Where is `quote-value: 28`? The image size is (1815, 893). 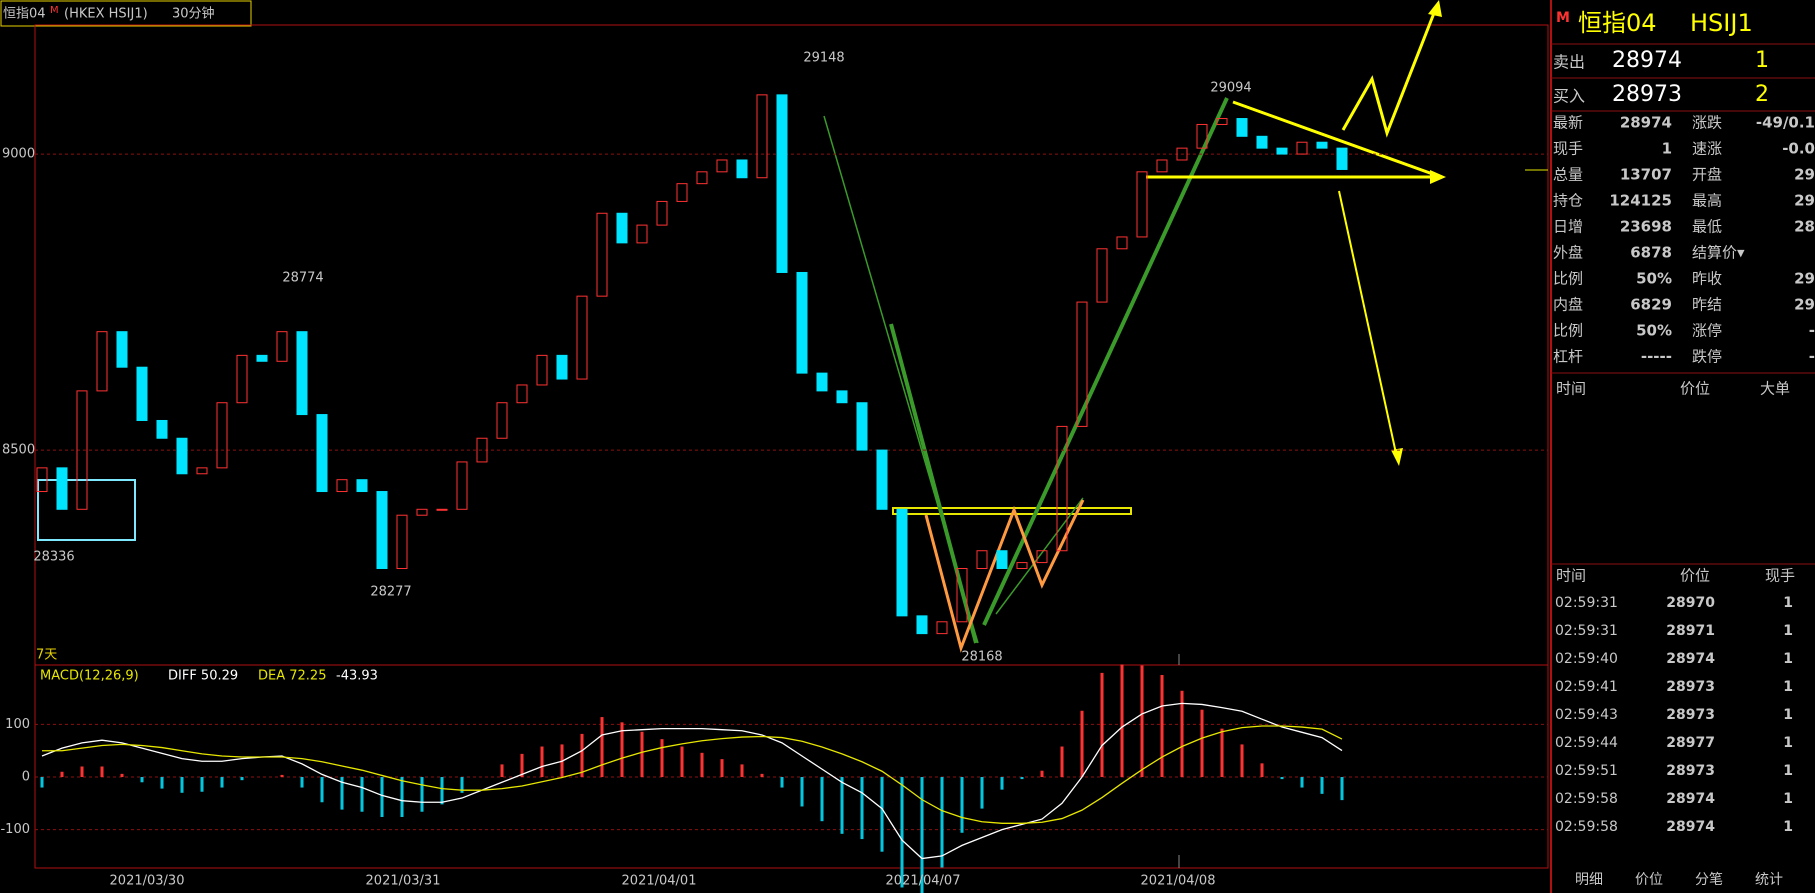
quote-value: 28 is located at coordinates (1804, 227).